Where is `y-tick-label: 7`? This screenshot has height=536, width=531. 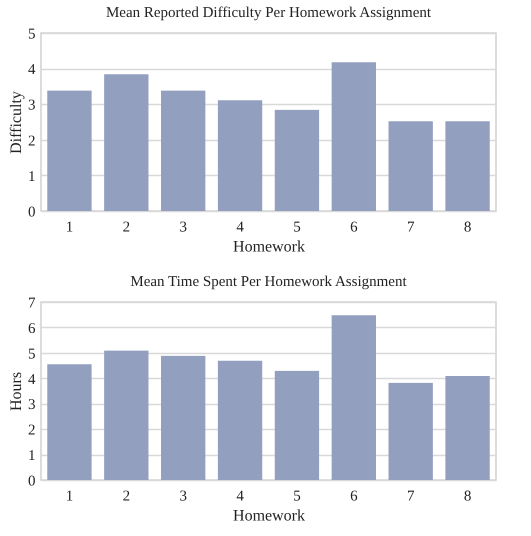
y-tick-label: 7 is located at coordinates (32, 304).